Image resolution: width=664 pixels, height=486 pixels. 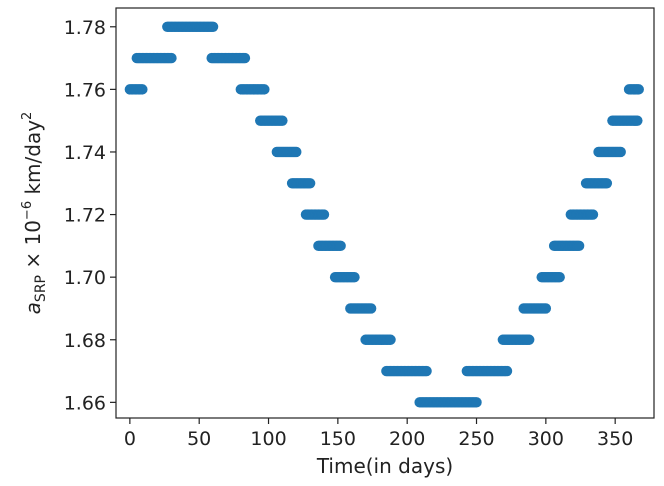 I want to click on x-axis-label: Time(in days), so click(x=384, y=466).